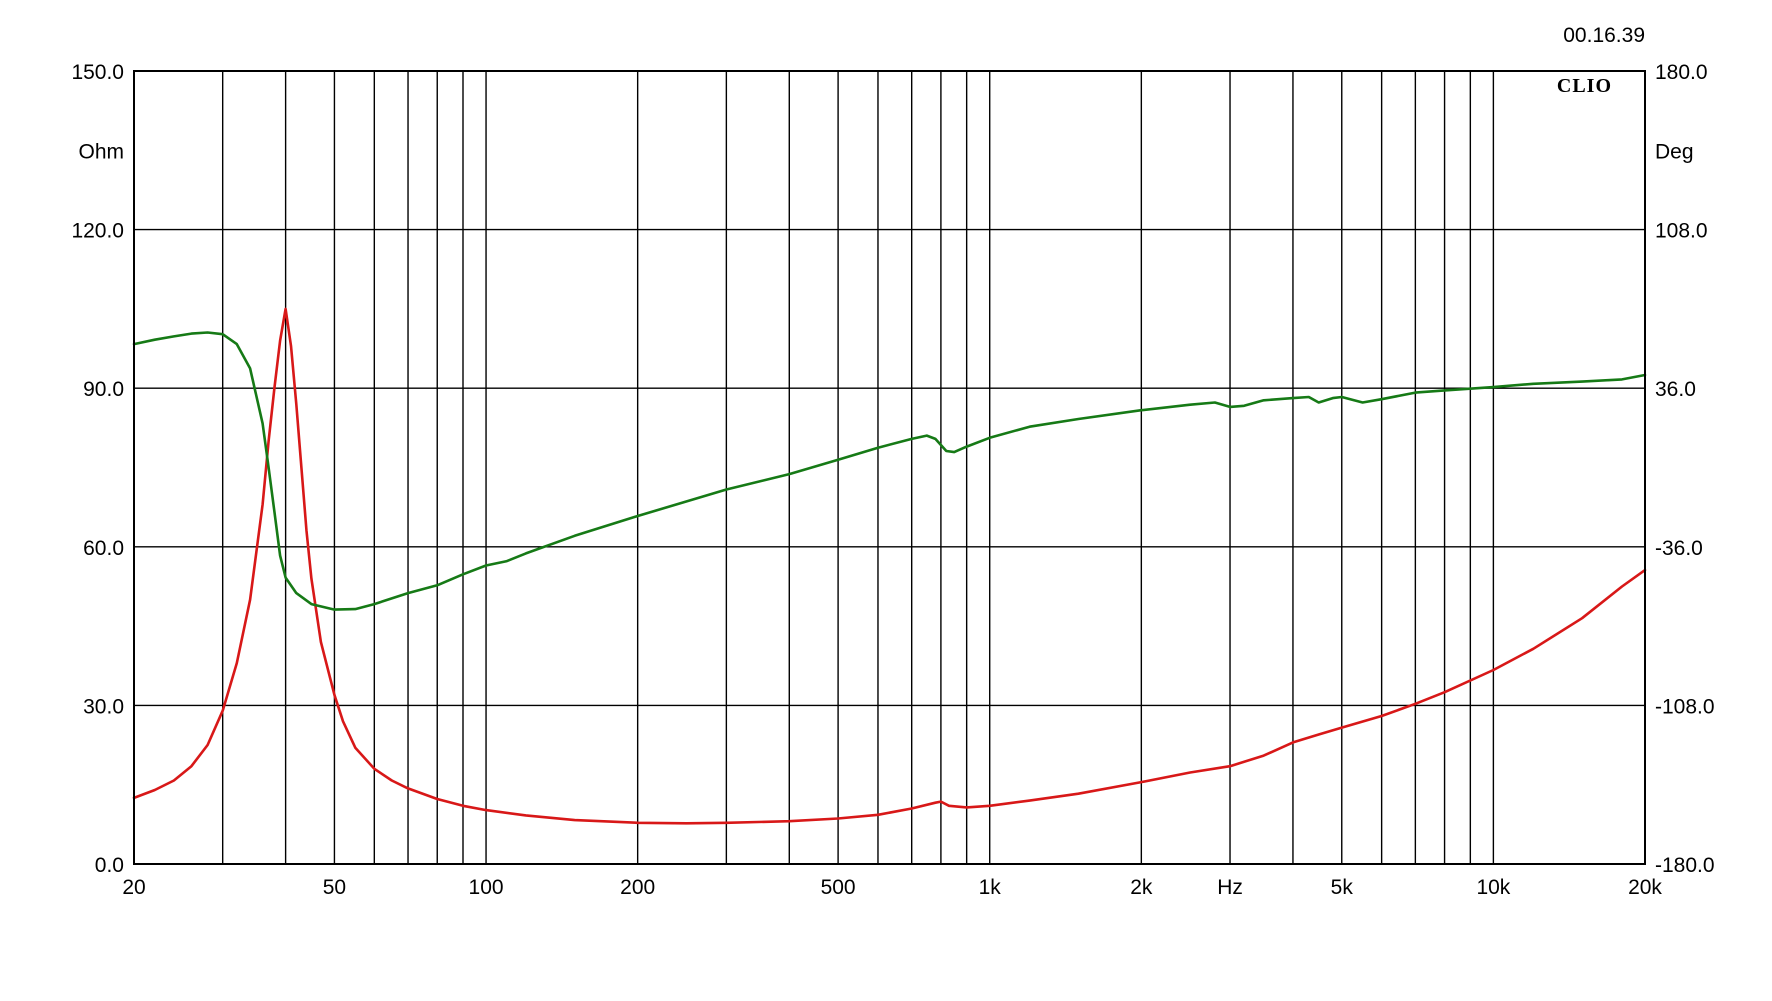 The height and width of the screenshot is (1001, 1772). What do you see at coordinates (109, 865) in the screenshot?
I see `y-left-tick-label: 0.0` at bounding box center [109, 865].